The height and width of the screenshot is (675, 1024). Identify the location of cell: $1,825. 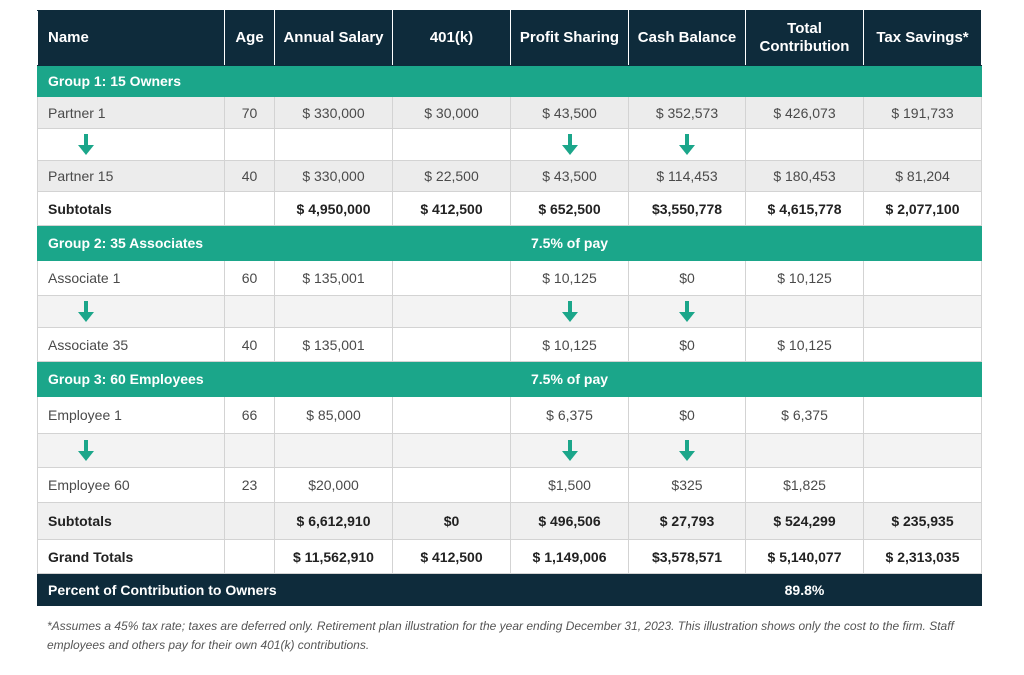
(804, 485).